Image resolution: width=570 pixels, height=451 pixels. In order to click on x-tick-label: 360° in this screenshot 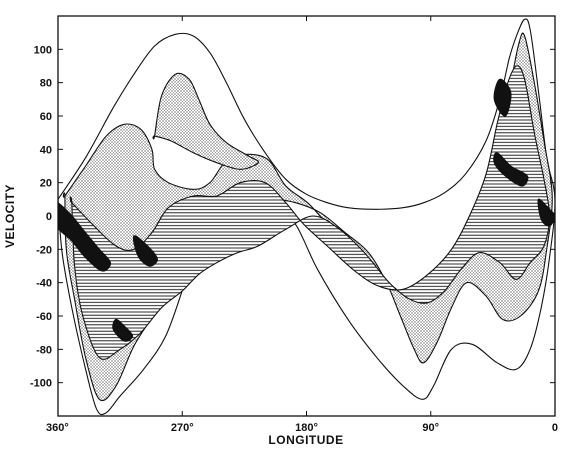, I will do `click(57, 428)`.